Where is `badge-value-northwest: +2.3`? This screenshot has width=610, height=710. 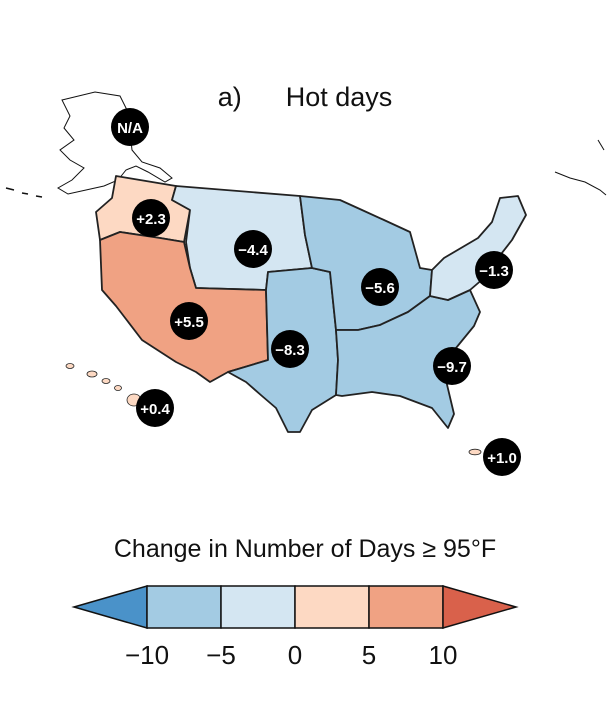 badge-value-northwest: +2.3 is located at coordinates (151, 219).